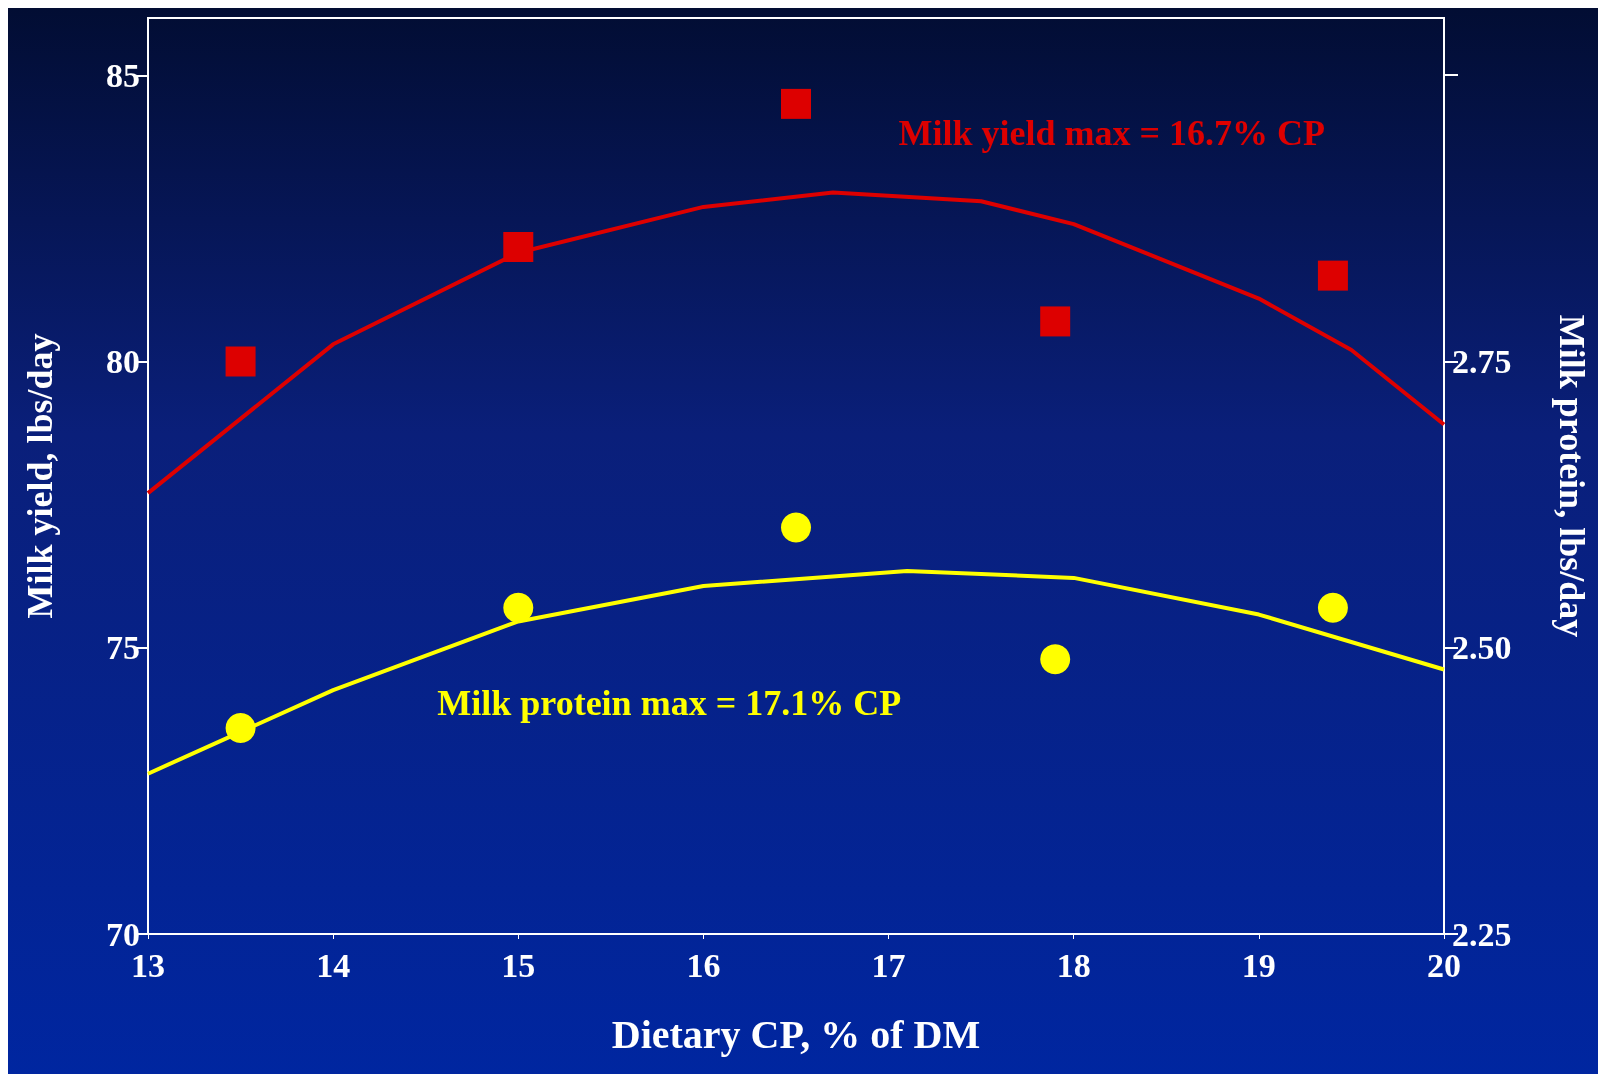  What do you see at coordinates (703, 965) in the screenshot?
I see `x-tick-label: 16` at bounding box center [703, 965].